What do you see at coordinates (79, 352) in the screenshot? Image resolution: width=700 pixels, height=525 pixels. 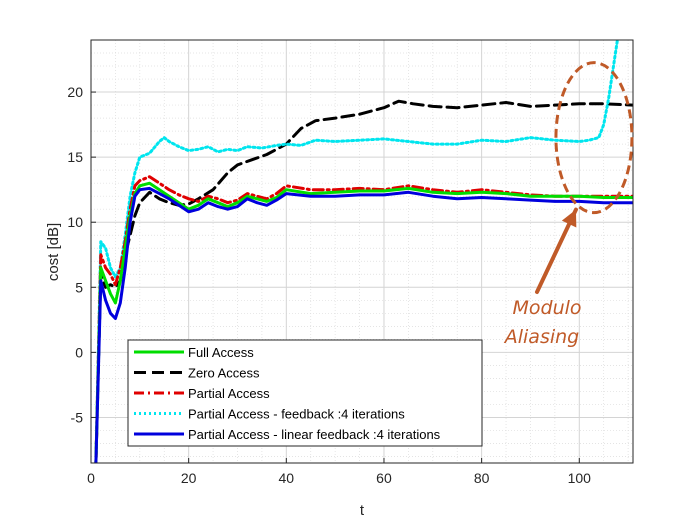 I see `y-tick-label: 0` at bounding box center [79, 352].